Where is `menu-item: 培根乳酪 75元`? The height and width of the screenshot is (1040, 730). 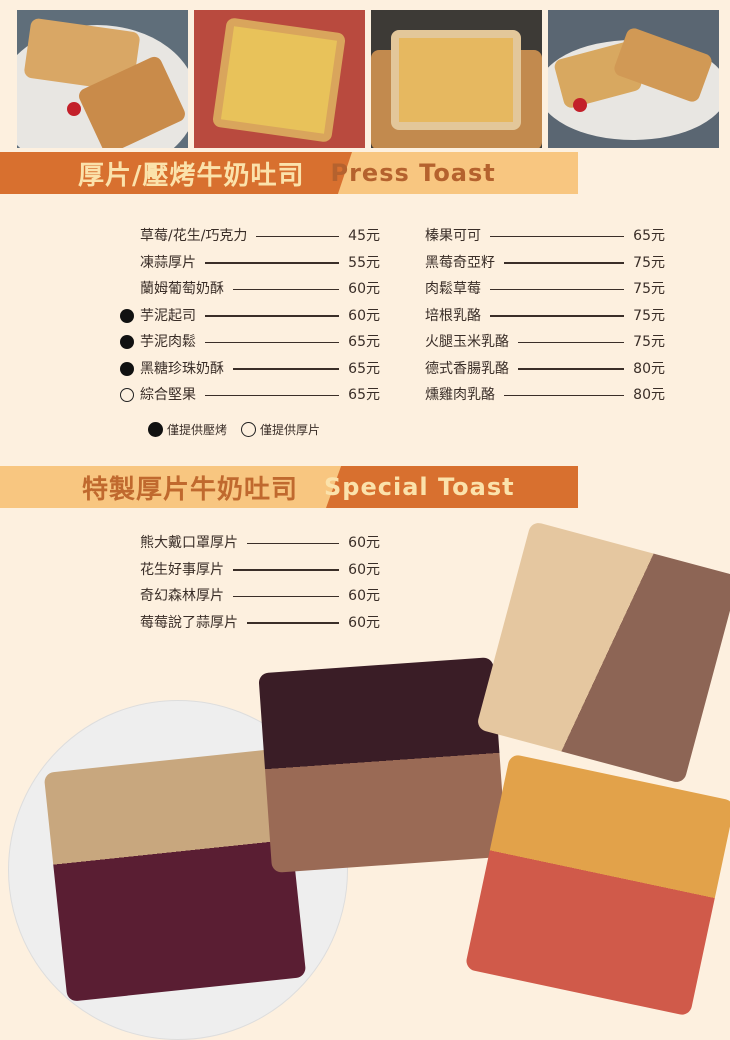 menu-item: 培根乳酪 75元 is located at coordinates (545, 316).